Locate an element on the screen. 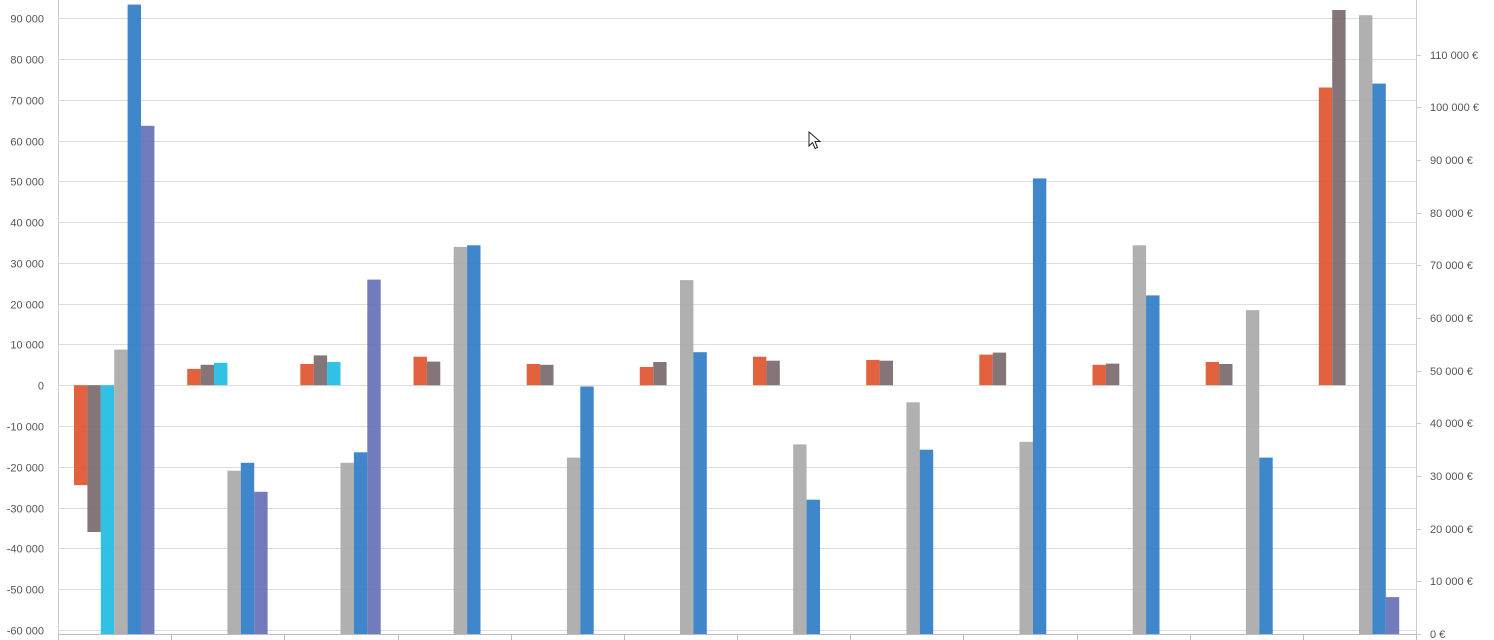 Image resolution: width=1494 pixels, height=640 pixels. left-tick-label: 50 000 is located at coordinates (27, 183).